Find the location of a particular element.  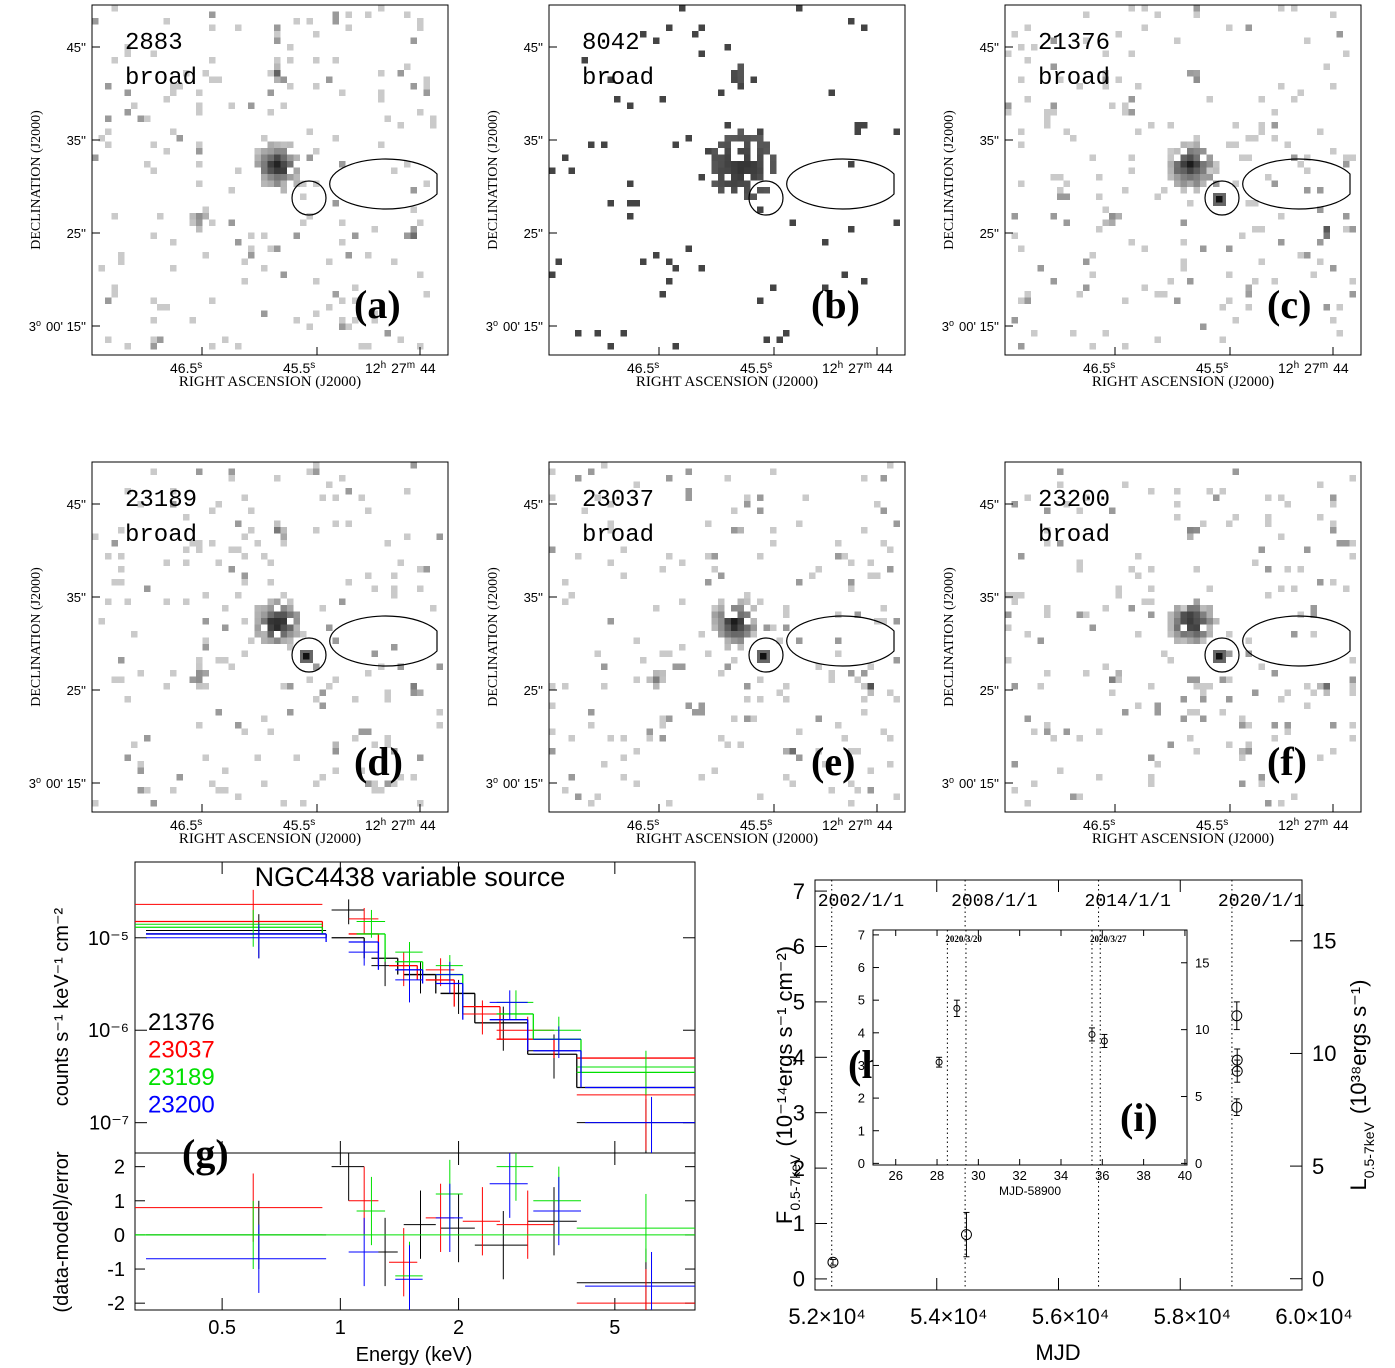

y-axis-label: DECLINATION (J2000) is located at coordinates (36, 637).